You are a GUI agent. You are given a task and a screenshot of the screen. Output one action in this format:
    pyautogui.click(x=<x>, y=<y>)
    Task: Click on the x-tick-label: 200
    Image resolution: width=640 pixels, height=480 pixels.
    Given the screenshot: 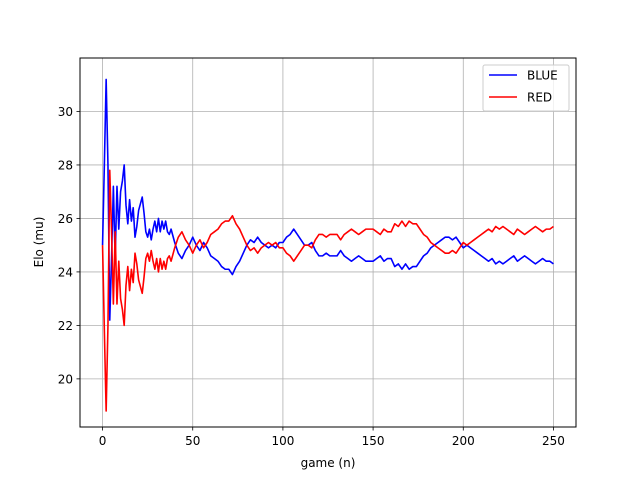 What is the action you would take?
    pyautogui.click(x=463, y=441)
    